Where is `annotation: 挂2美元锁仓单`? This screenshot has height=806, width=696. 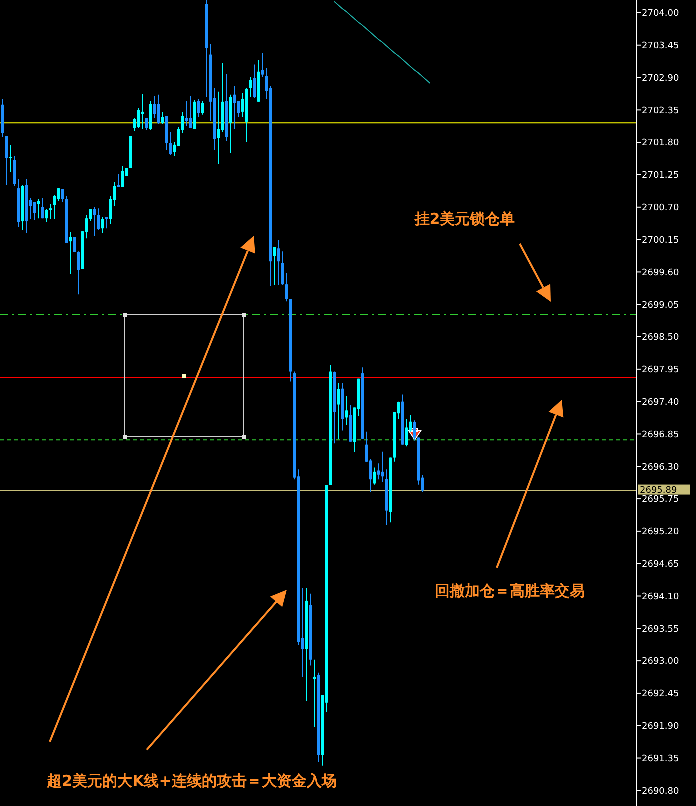
annotation: 挂2美元锁仓单 is located at coordinates (465, 219).